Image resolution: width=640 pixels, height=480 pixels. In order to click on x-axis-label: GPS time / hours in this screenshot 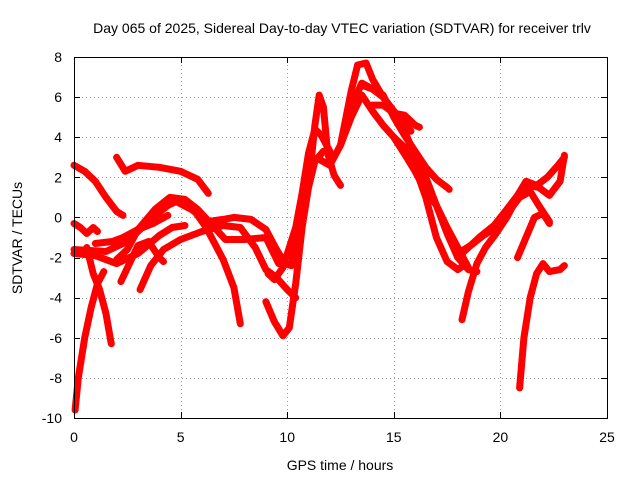, I will do `click(340, 465)`.